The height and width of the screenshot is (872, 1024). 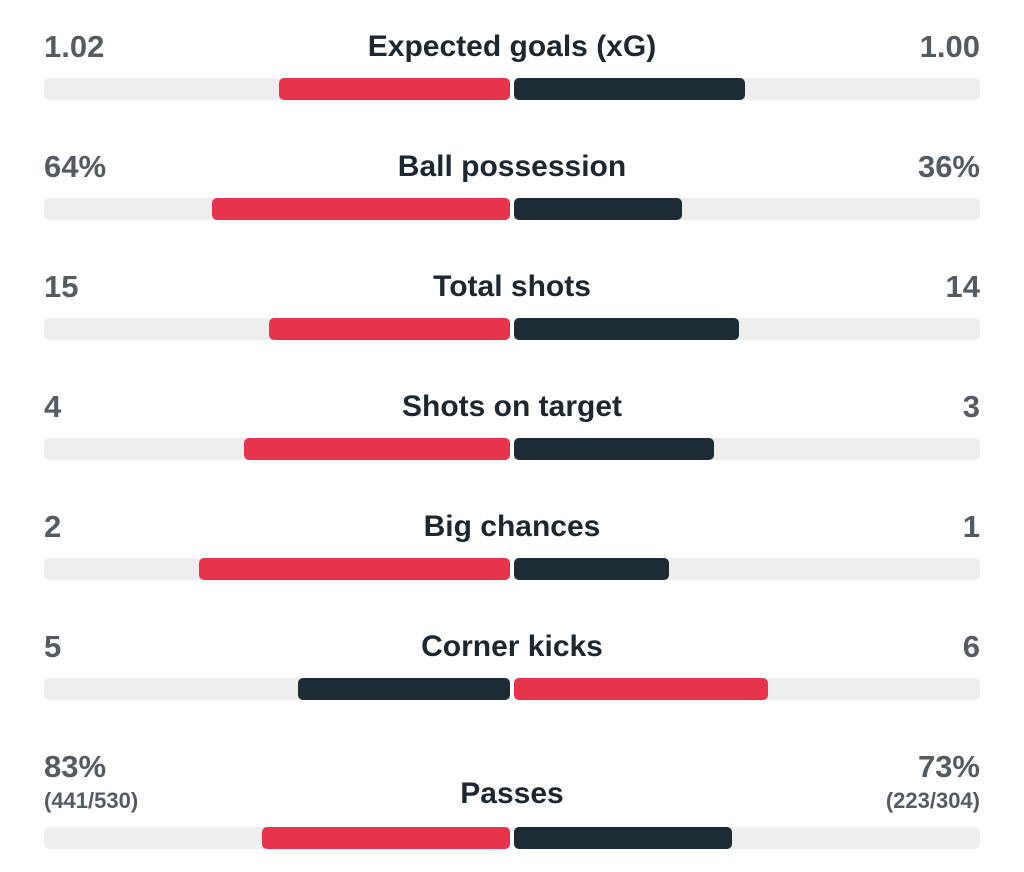 What do you see at coordinates (948, 766) in the screenshot?
I see `away-value: 73%` at bounding box center [948, 766].